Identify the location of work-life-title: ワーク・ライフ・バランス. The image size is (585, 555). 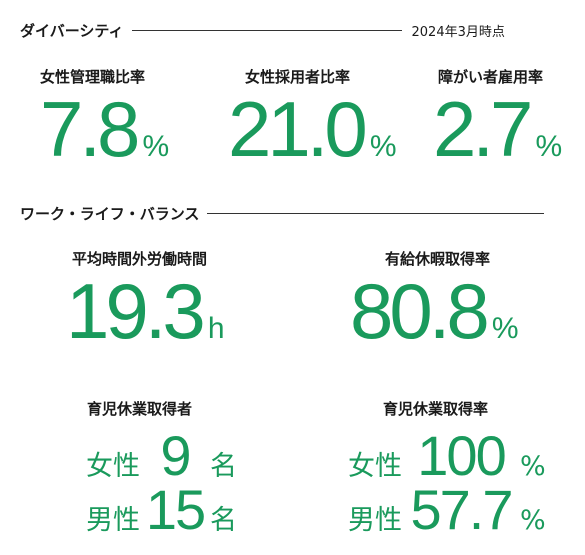
(110, 214).